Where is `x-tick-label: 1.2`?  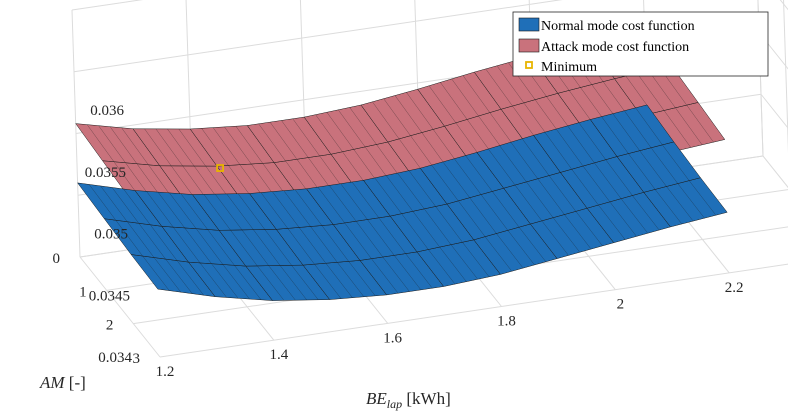 x-tick-label: 1.2 is located at coordinates (165, 372).